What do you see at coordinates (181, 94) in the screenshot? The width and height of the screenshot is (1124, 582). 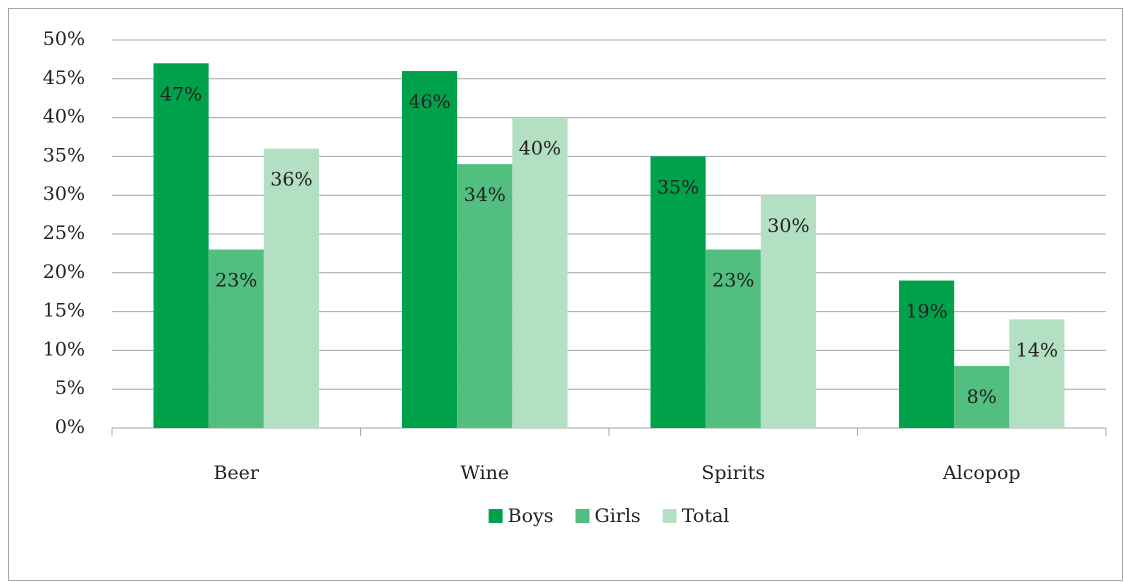 I see `data-label: 47%` at bounding box center [181, 94].